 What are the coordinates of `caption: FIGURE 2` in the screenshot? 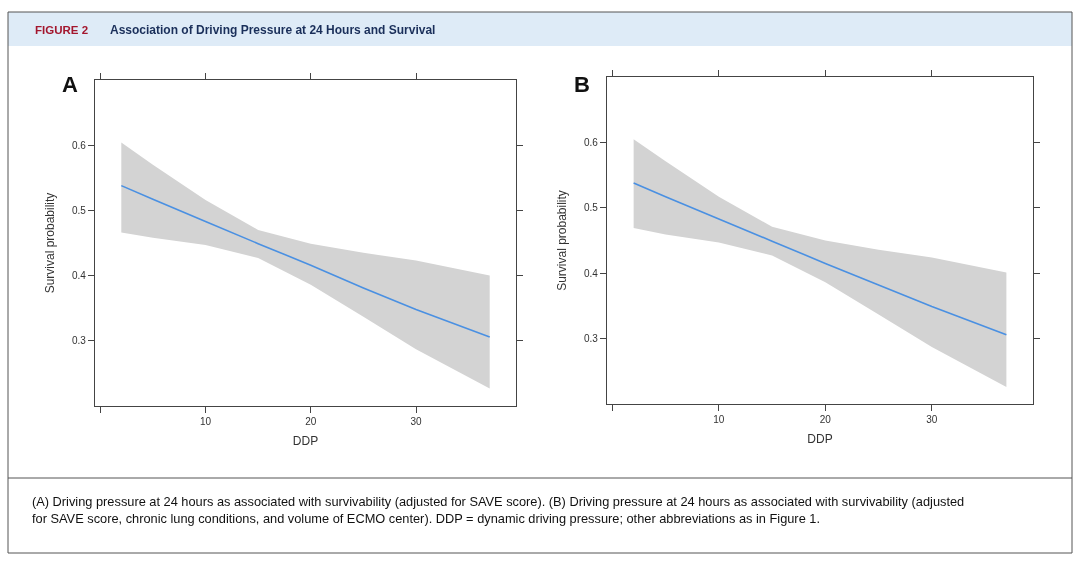 It's located at (62, 30).